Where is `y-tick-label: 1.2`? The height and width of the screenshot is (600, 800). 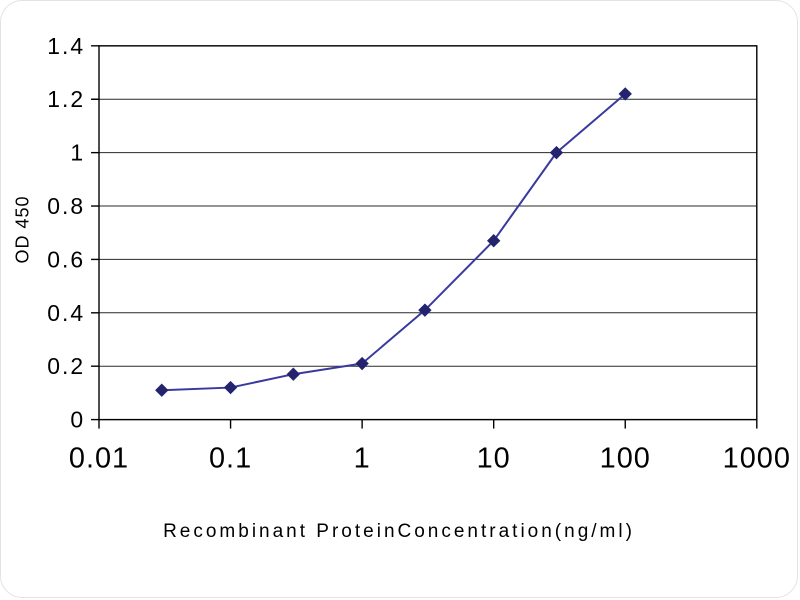
y-tick-label: 1.2 is located at coordinates (66, 99).